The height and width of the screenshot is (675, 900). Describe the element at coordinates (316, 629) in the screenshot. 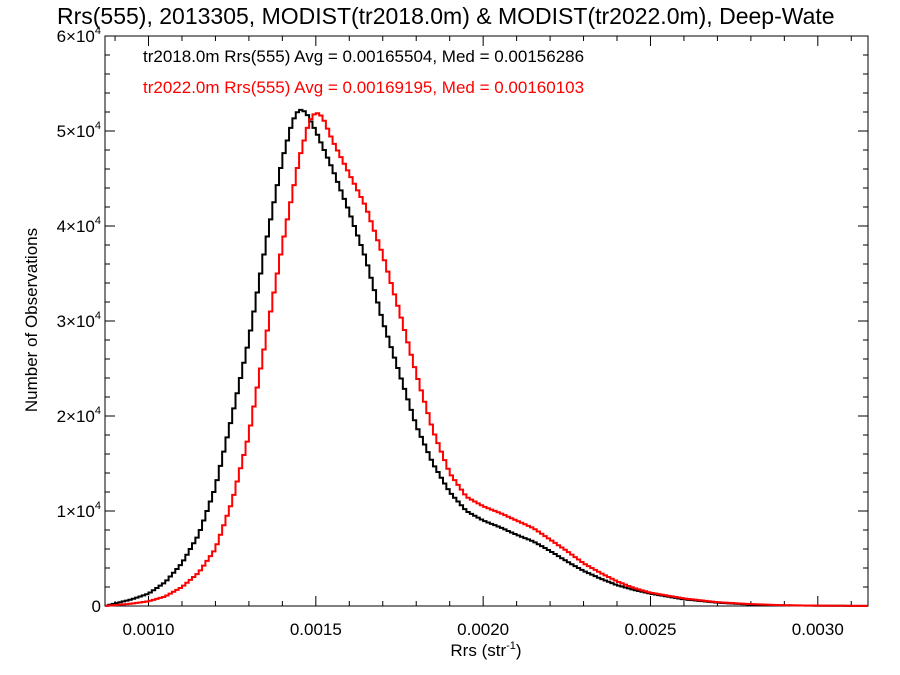

I see `x-tick-label: 0.0015` at that location.